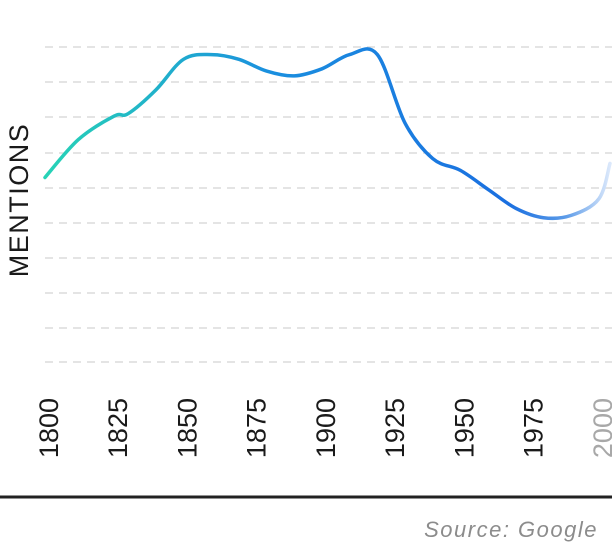 This screenshot has height=544, width=612. What do you see at coordinates (326, 428) in the screenshot?
I see `x-tick-1900: 1900` at bounding box center [326, 428].